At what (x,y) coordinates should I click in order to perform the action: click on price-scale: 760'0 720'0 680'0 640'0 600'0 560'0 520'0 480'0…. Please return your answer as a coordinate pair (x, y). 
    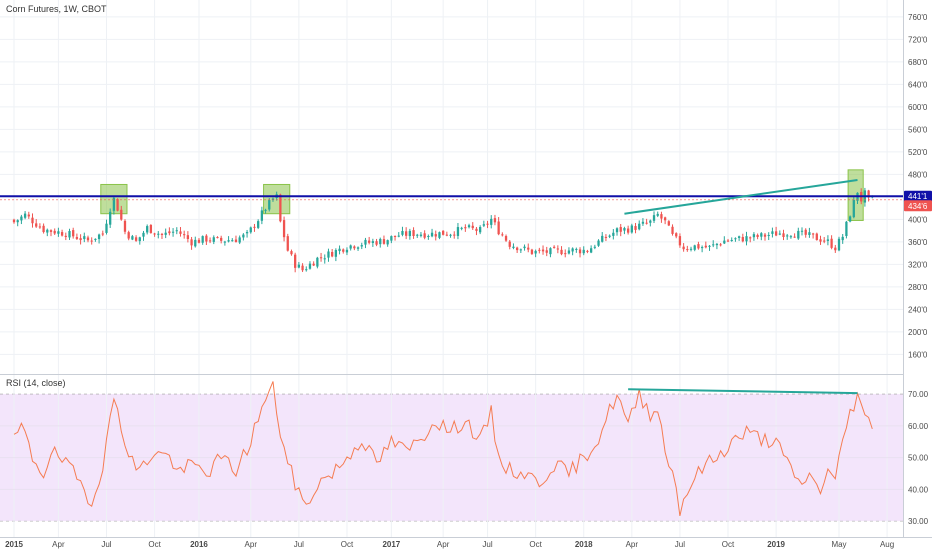
    Looking at the image, I should click on (917, 268).